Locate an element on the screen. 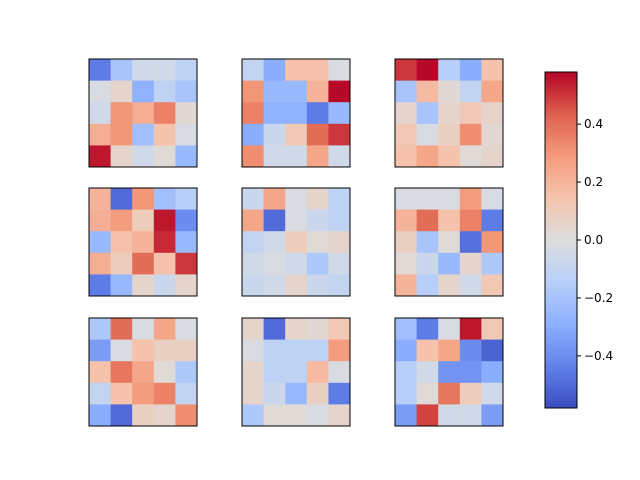 The height and width of the screenshot is (480, 640). heatmap-panel-r1c2 is located at coordinates (296, 113).